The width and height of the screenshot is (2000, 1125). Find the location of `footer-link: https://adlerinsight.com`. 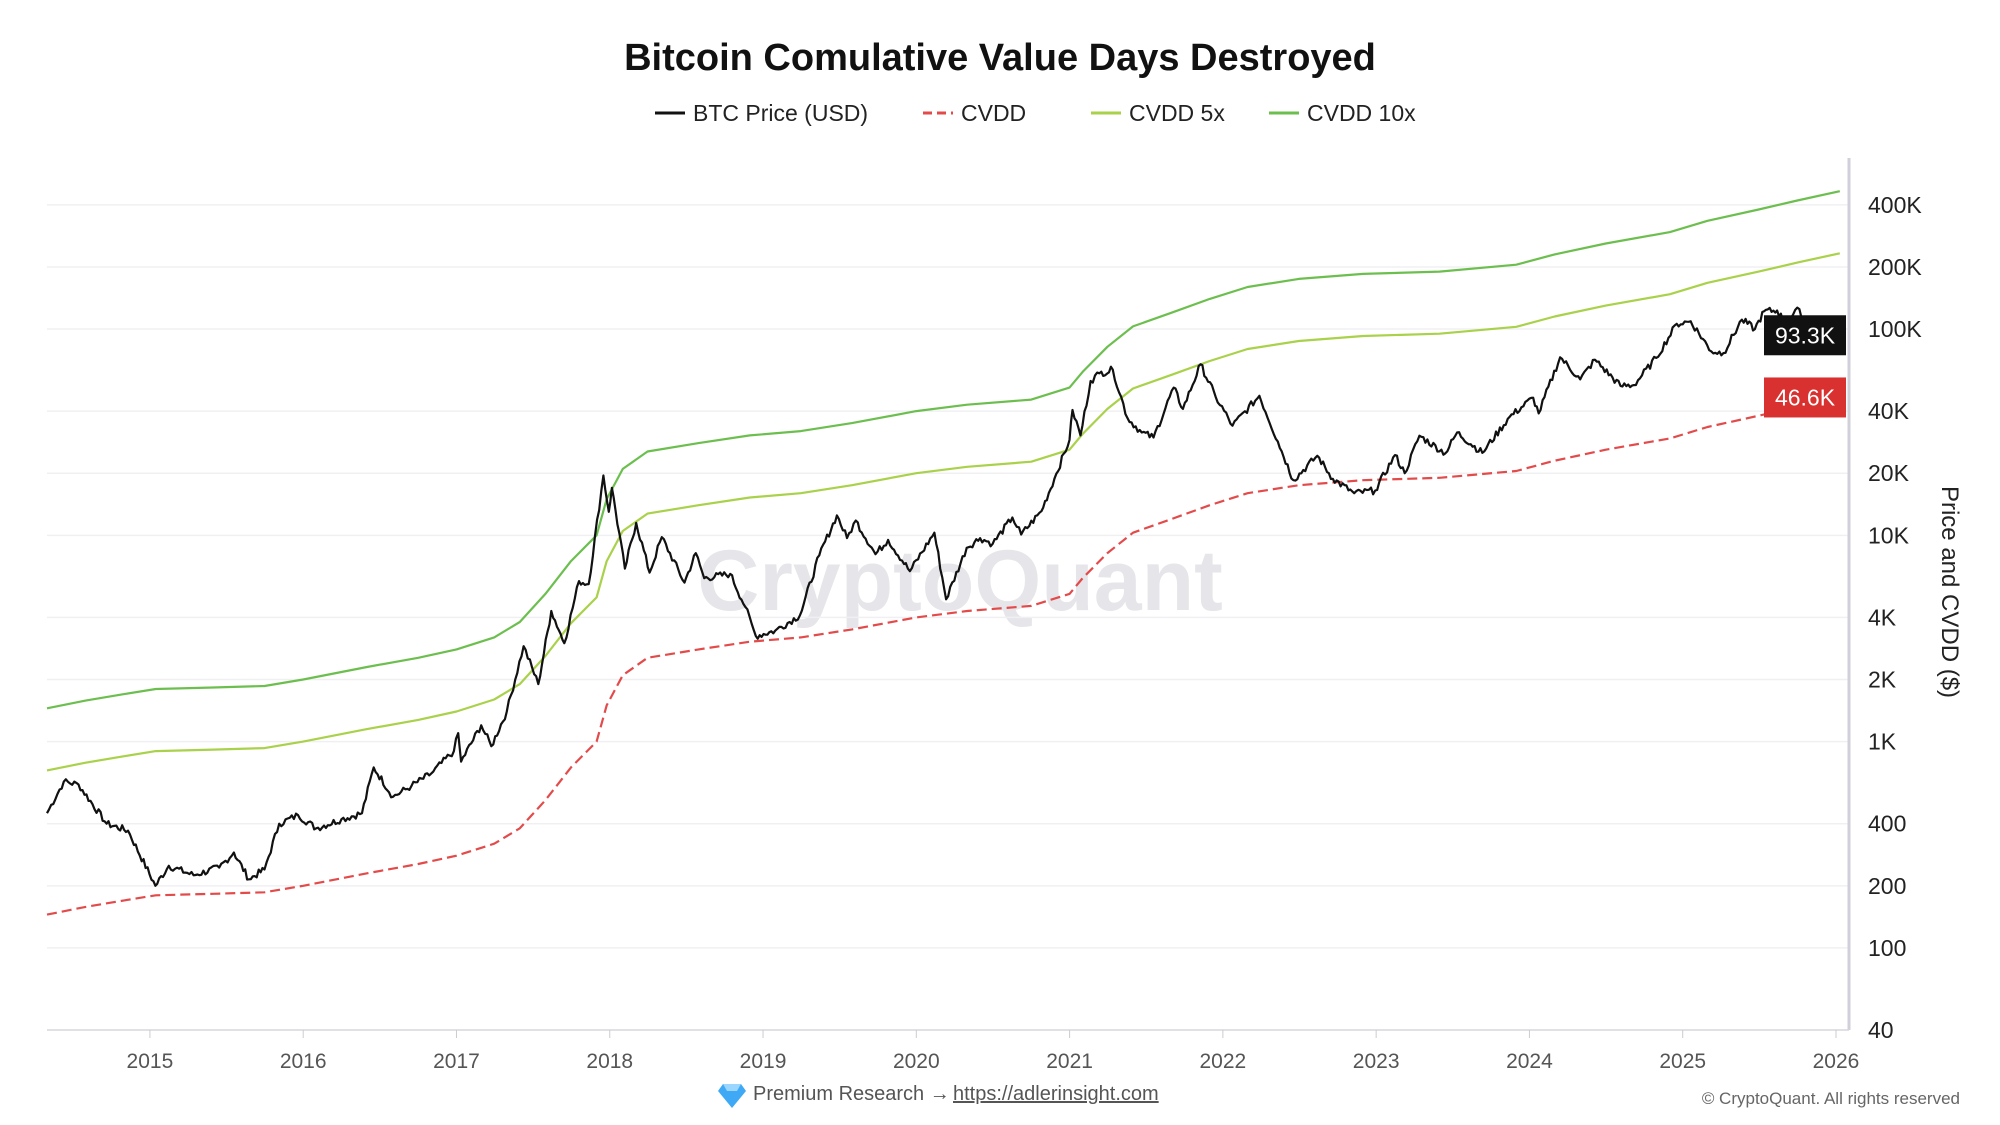

footer-link: https://adlerinsight.com is located at coordinates (1056, 1094).